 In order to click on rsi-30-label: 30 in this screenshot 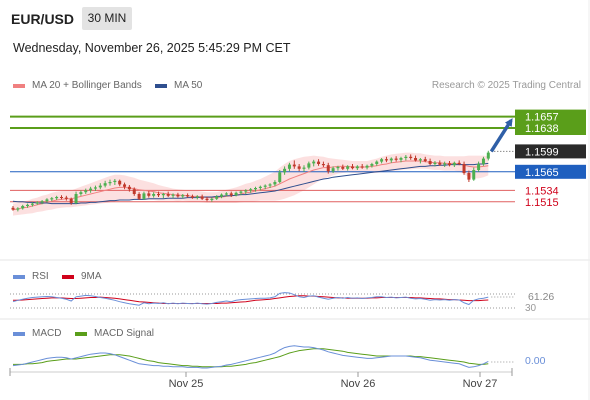, I will do `click(531, 308)`.